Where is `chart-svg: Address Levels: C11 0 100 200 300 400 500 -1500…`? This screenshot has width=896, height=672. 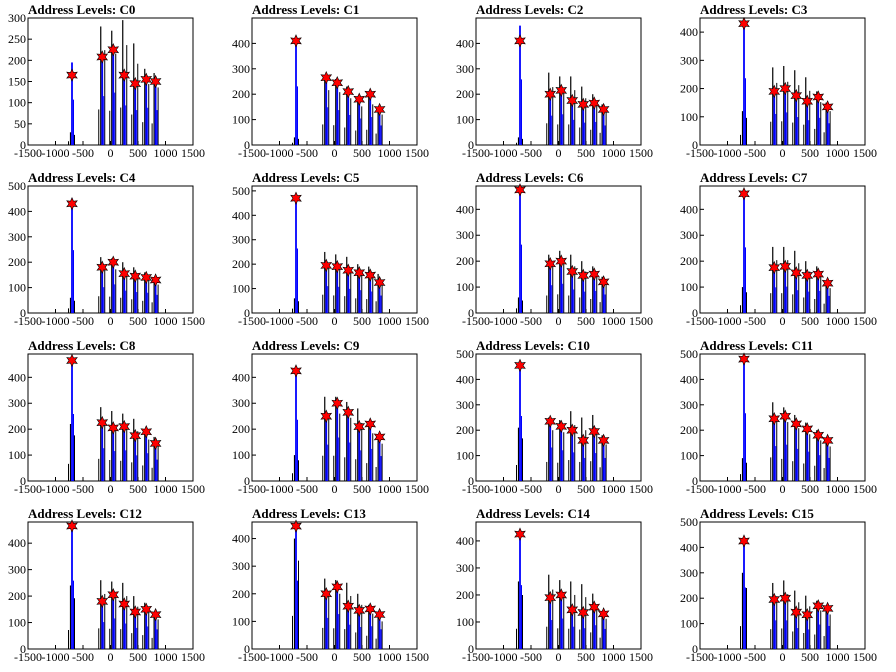 chart-svg: Address Levels: C11 0 100 200 300 400 500 -1500… is located at coordinates (778, 417).